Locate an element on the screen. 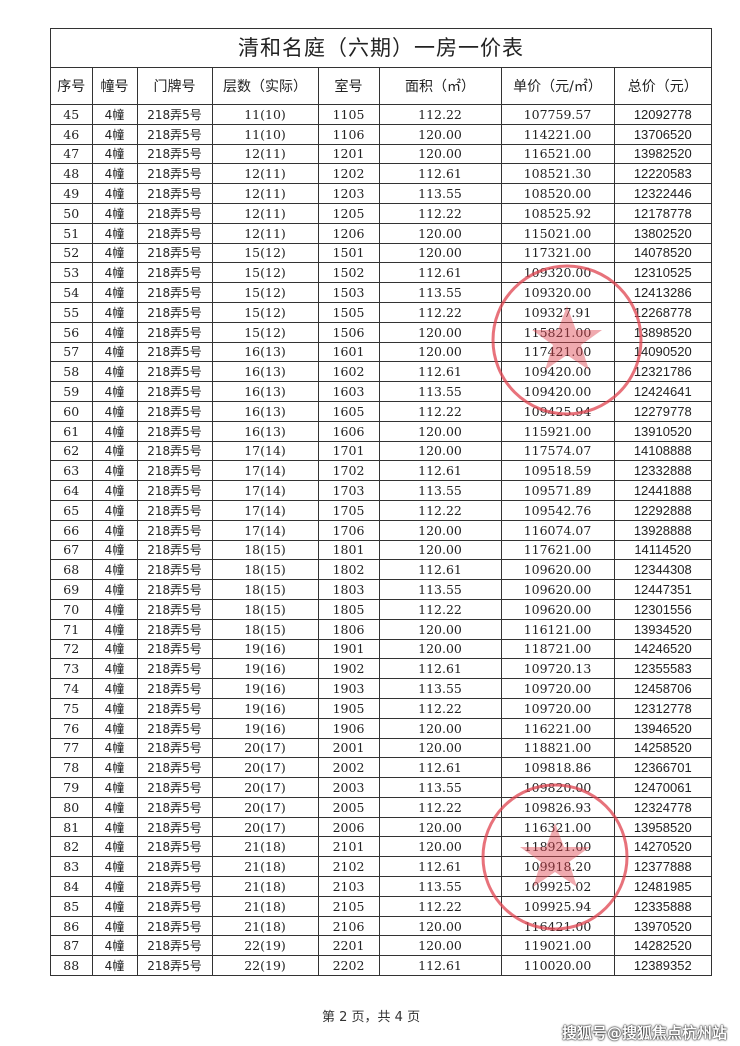 This screenshot has height=1046, width=740. cell-total-price: 12481985 is located at coordinates (662, 886).